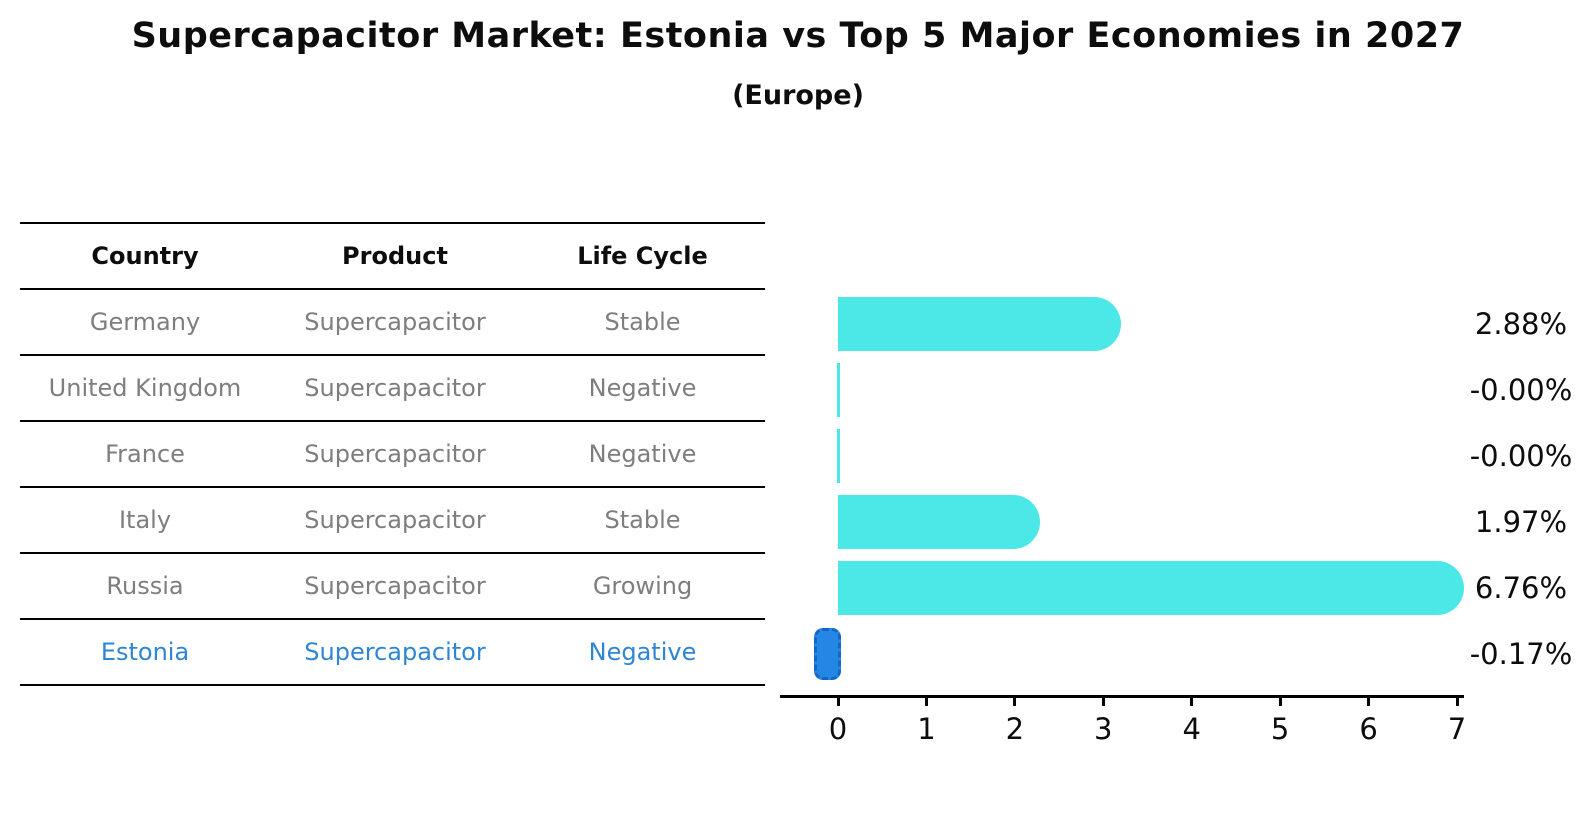  Describe the element at coordinates (1280, 729) in the screenshot. I see `x-axis-tick-label: 5` at that location.